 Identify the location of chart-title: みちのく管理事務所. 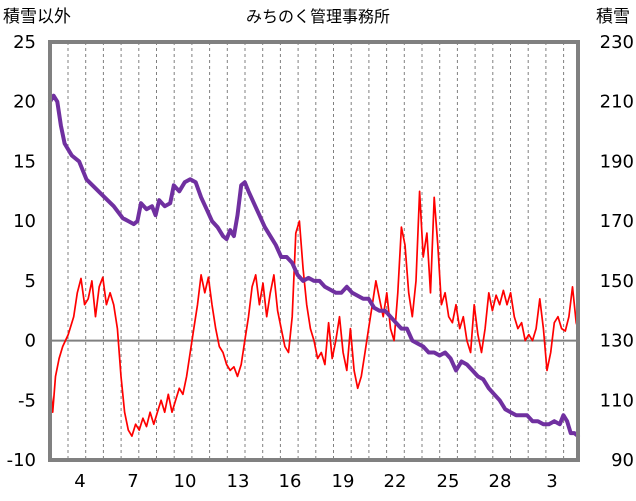
(318, 16).